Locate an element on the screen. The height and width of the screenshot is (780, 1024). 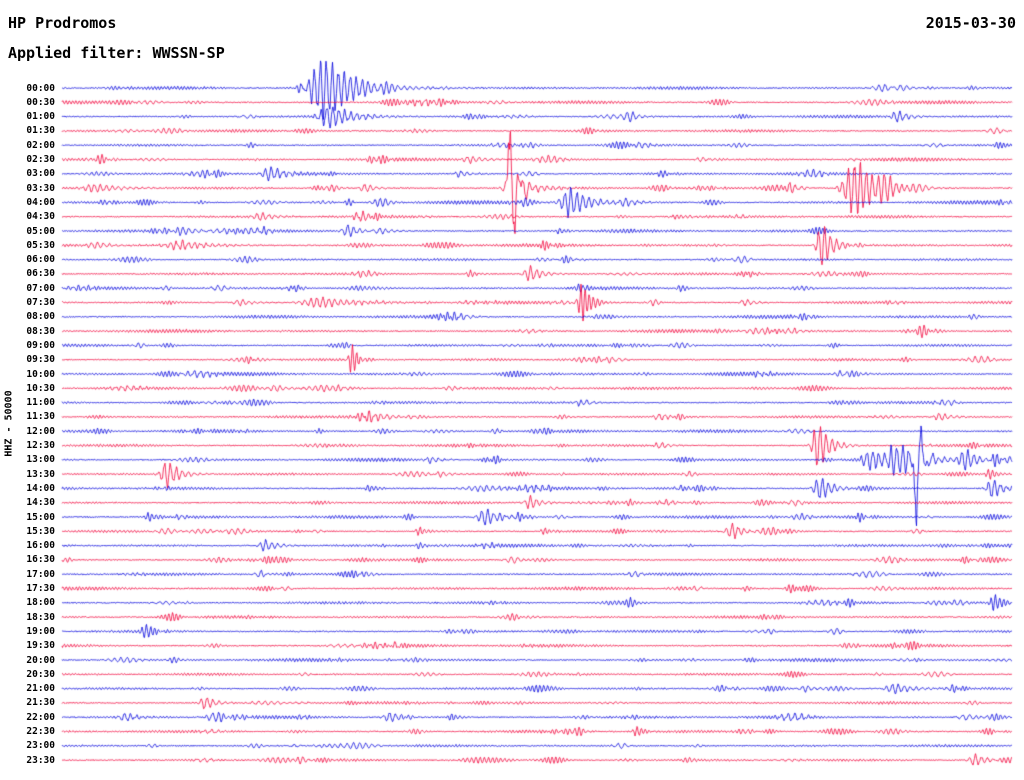
time-label: 22:00 is located at coordinates (40, 717).